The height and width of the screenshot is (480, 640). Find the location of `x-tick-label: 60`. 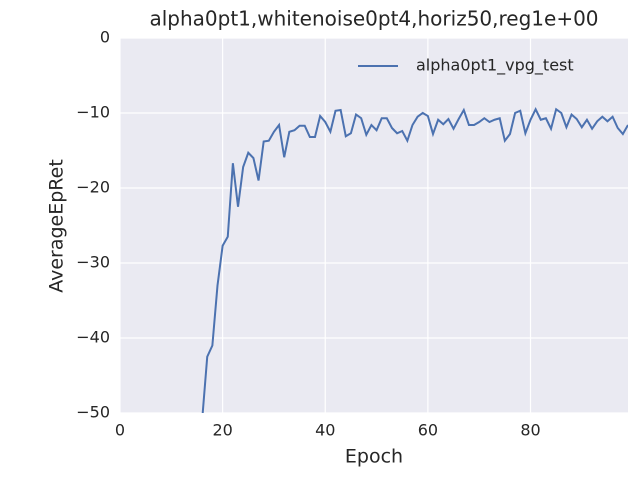

x-tick-label: 60 is located at coordinates (428, 430).